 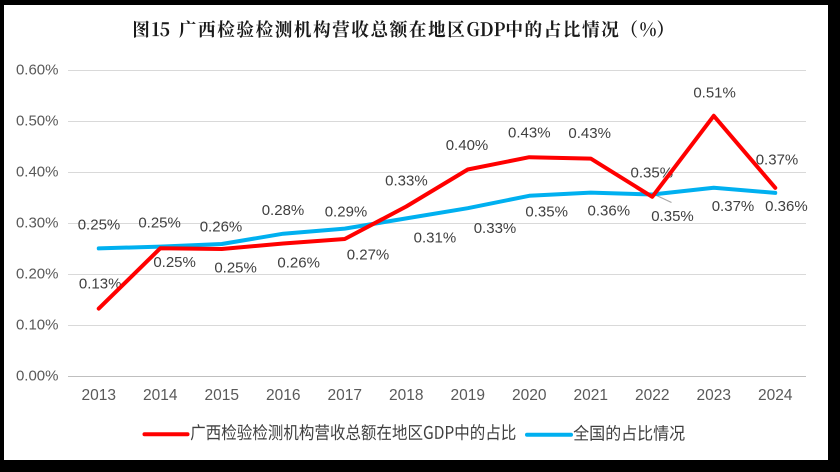 What do you see at coordinates (529, 395) in the screenshot?
I see `svg-text: 2020` at bounding box center [529, 395].